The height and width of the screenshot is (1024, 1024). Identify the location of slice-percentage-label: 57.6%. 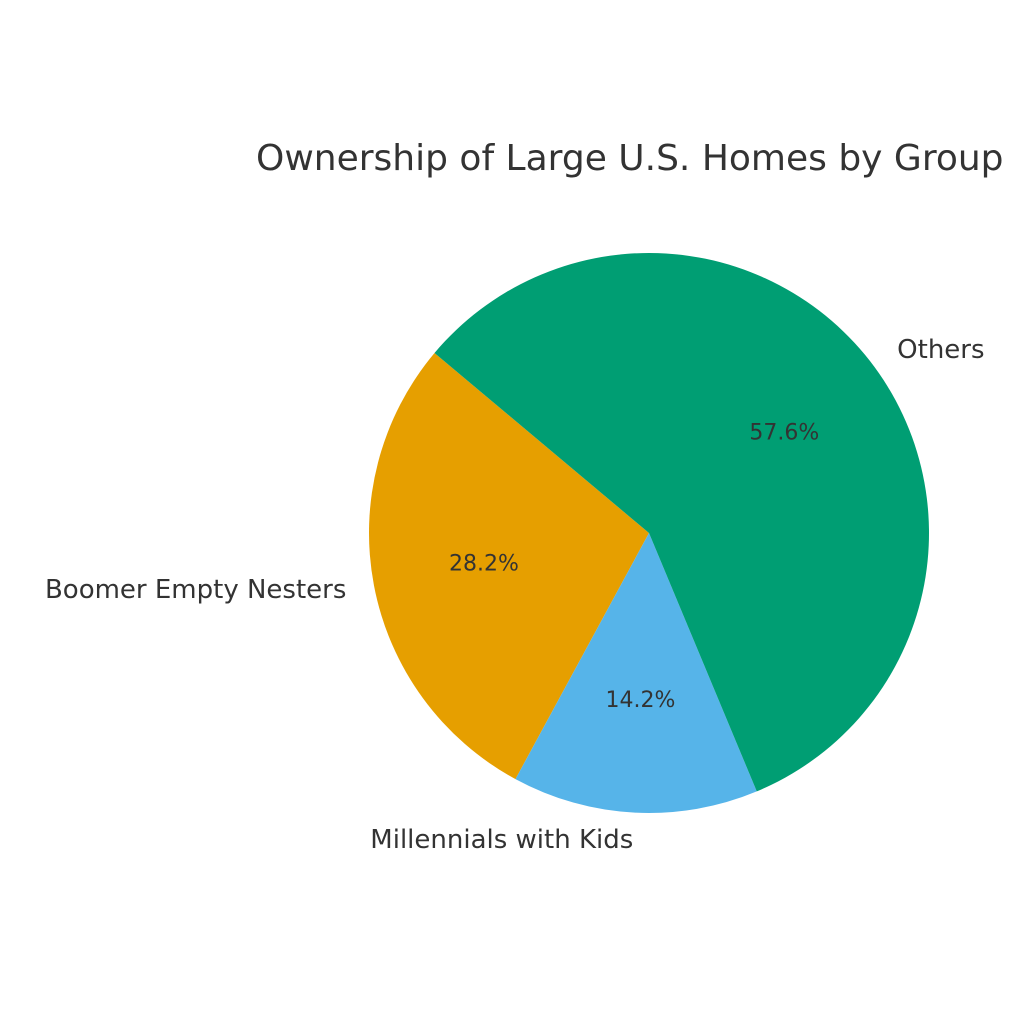
(784, 432).